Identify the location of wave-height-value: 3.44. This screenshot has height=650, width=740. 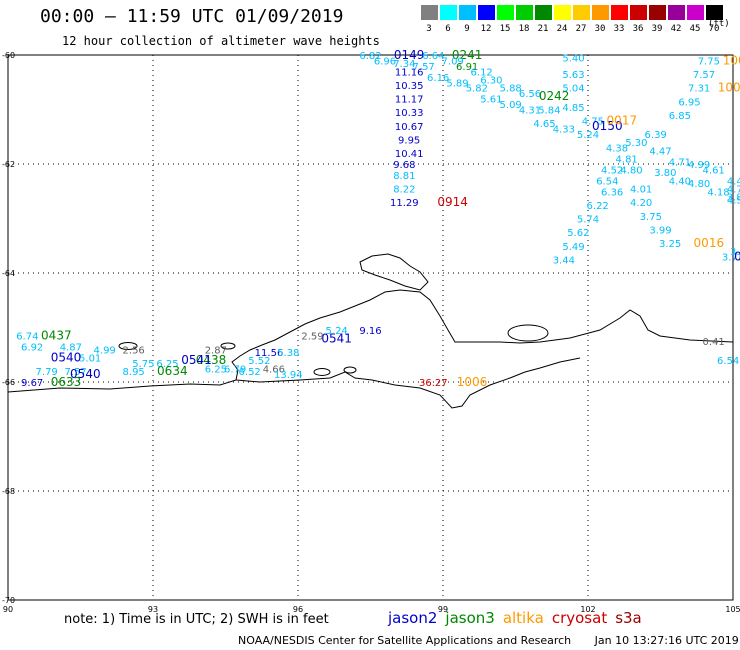
(564, 260).